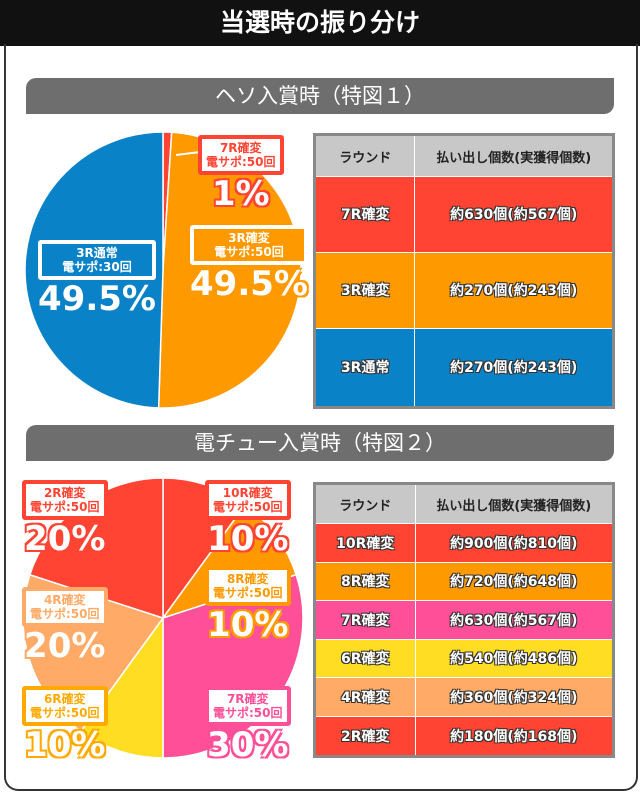 The height and width of the screenshot is (795, 640). Describe the element at coordinates (365, 581) in the screenshot. I see `cell-round: 8R確変` at that location.